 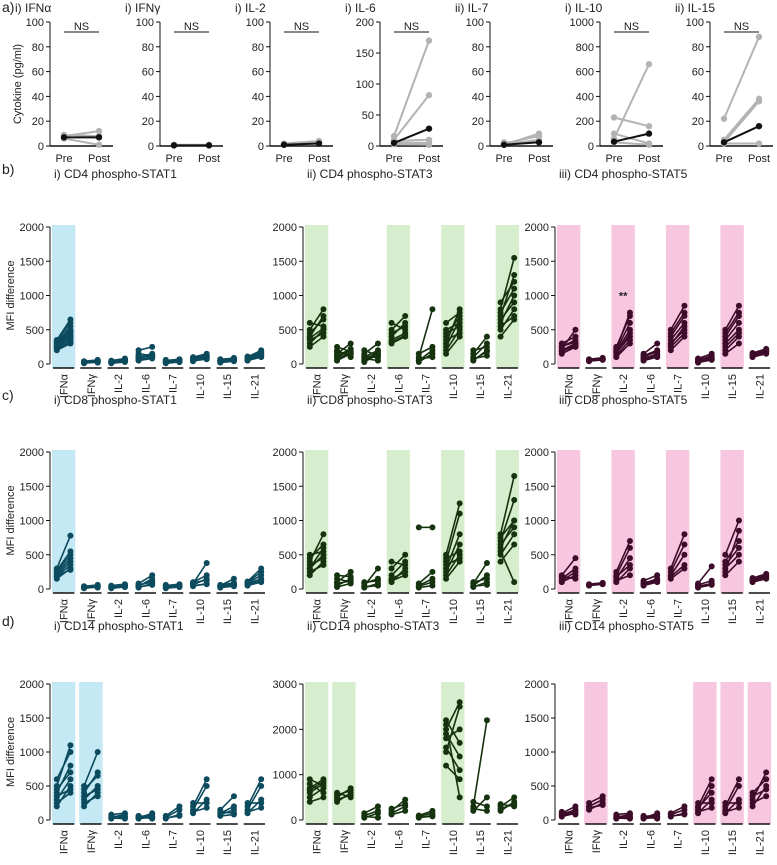 What do you see at coordinates (394, 83) in the screenshot?
I see `subplot-a-3: i) IL-6 0 50 100 150 200 Pre Post NS` at bounding box center [394, 83].